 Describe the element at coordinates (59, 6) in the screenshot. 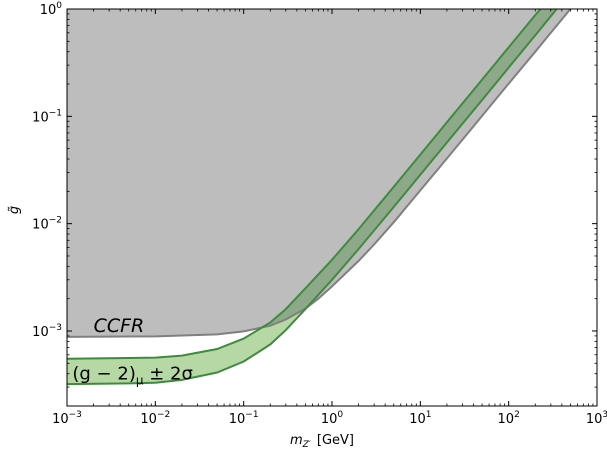

I see `y-tick-label-3-exponent: 0` at that location.